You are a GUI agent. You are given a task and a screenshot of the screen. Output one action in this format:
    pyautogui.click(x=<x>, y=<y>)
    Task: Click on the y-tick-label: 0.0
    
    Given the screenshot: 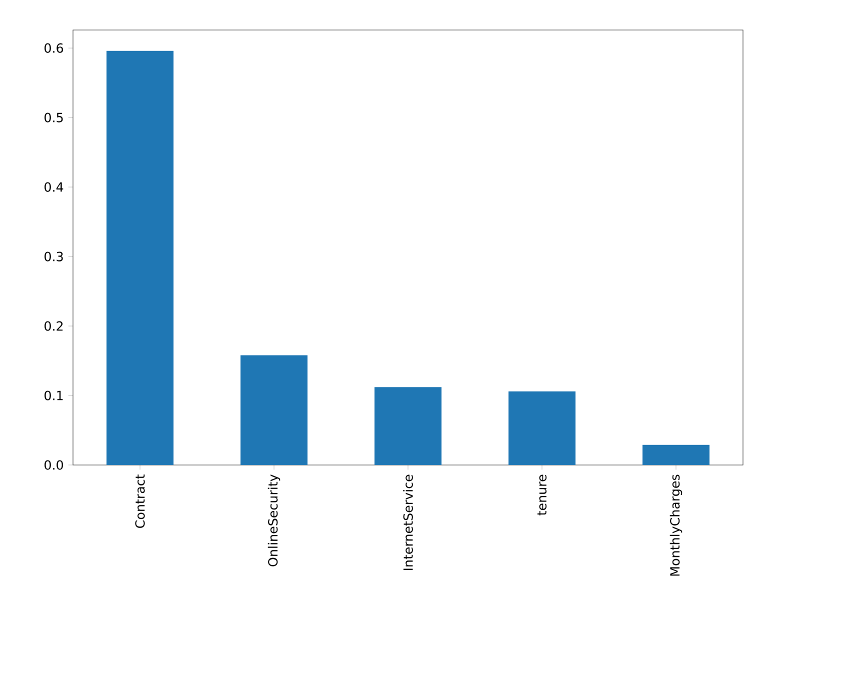 What is the action you would take?
    pyautogui.click(x=54, y=465)
    